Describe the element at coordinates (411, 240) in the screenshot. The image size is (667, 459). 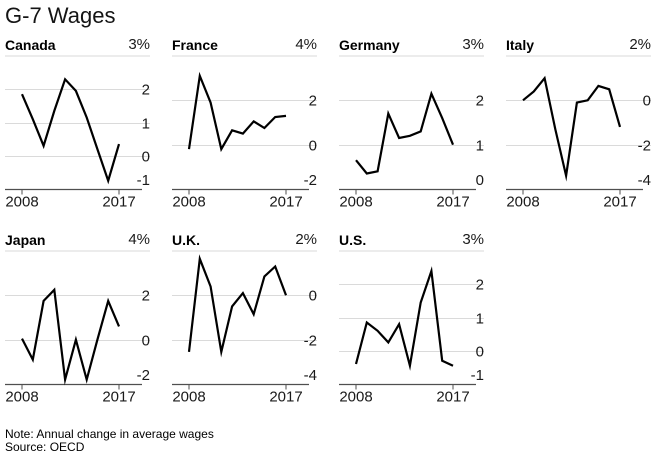
I see `panel-header: U.S. 3%` at that location.